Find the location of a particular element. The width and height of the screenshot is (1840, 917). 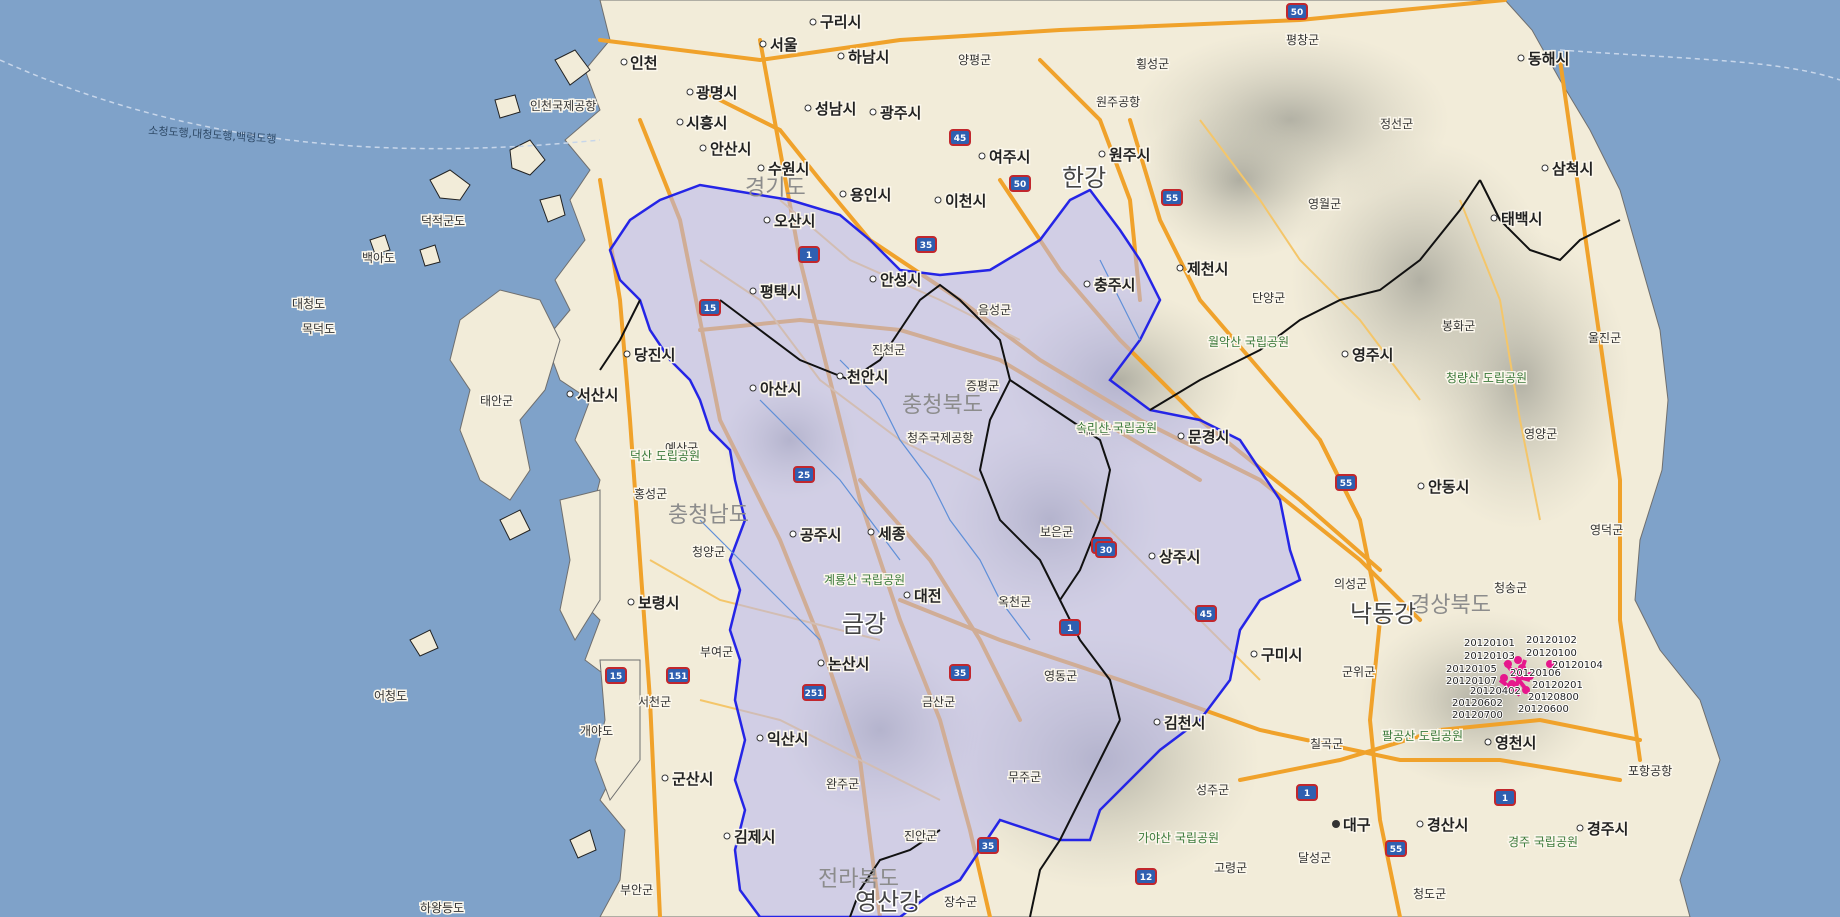

svg-text: 어청도 is located at coordinates (390, 696).